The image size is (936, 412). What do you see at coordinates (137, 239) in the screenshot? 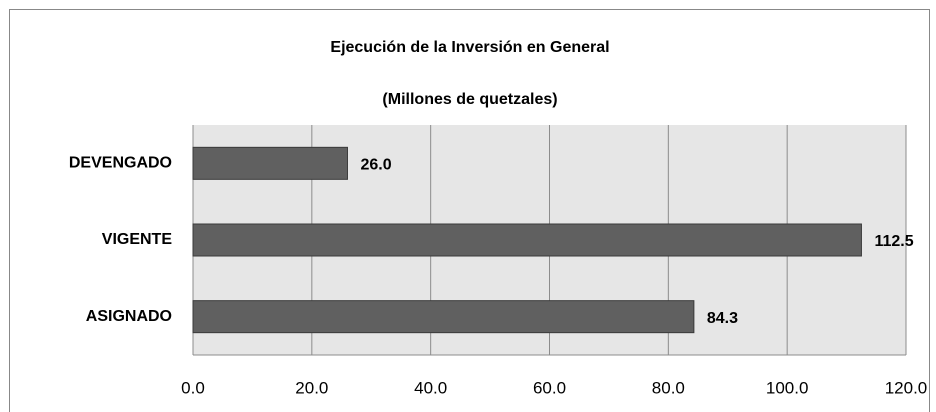
I see `y-tick-label: VIGENTE` at bounding box center [137, 239].